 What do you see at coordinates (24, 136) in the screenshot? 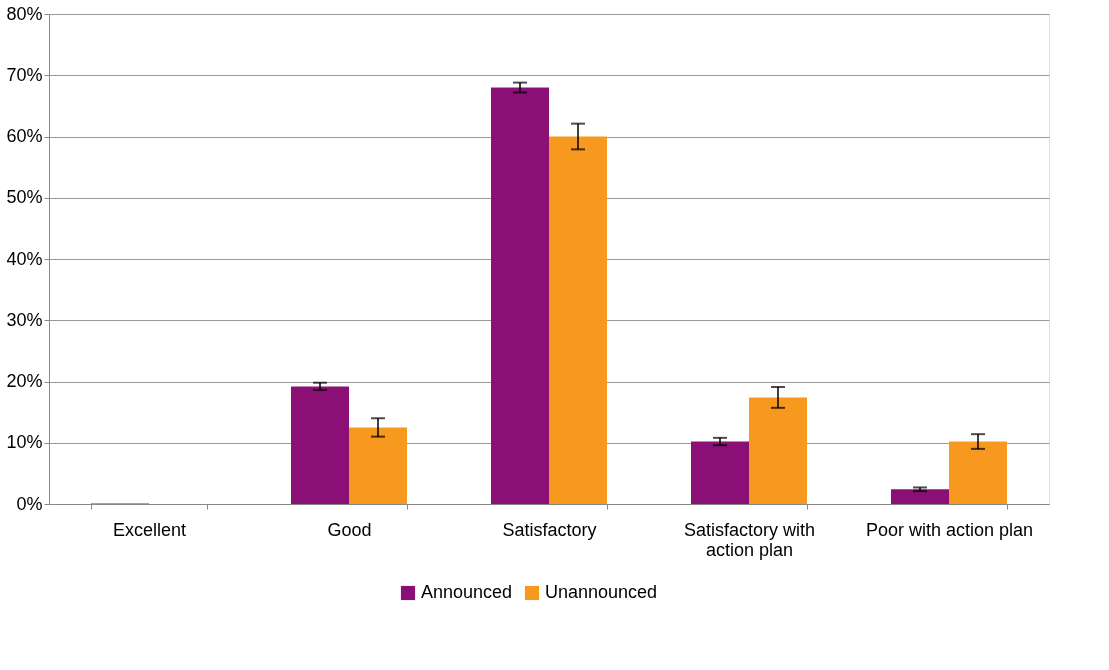
I see `y-tick-label: 60%` at bounding box center [24, 136].